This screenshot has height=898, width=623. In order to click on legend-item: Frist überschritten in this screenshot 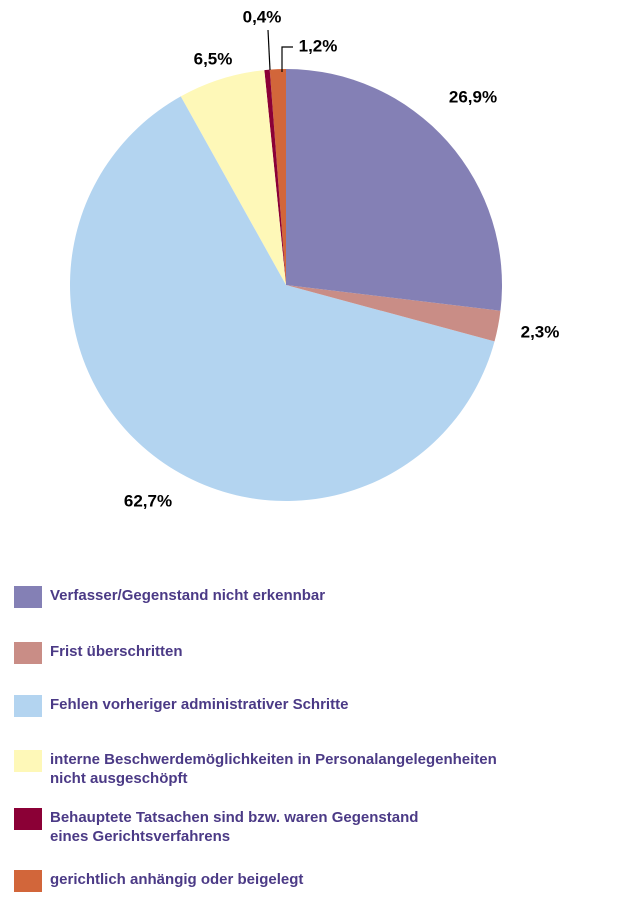, I will do `click(98, 653)`.